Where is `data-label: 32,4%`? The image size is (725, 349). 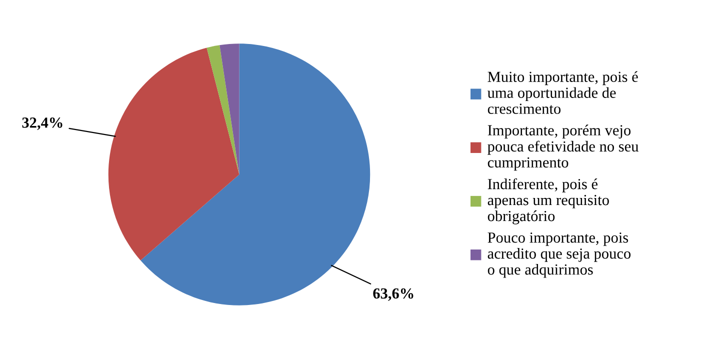 data-label: 32,4% is located at coordinates (42, 123).